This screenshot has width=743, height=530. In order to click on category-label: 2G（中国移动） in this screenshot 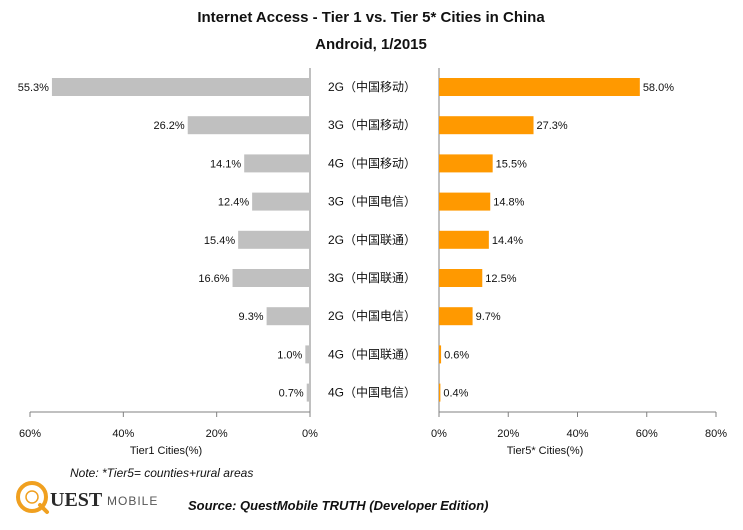, I will do `click(372, 86)`.